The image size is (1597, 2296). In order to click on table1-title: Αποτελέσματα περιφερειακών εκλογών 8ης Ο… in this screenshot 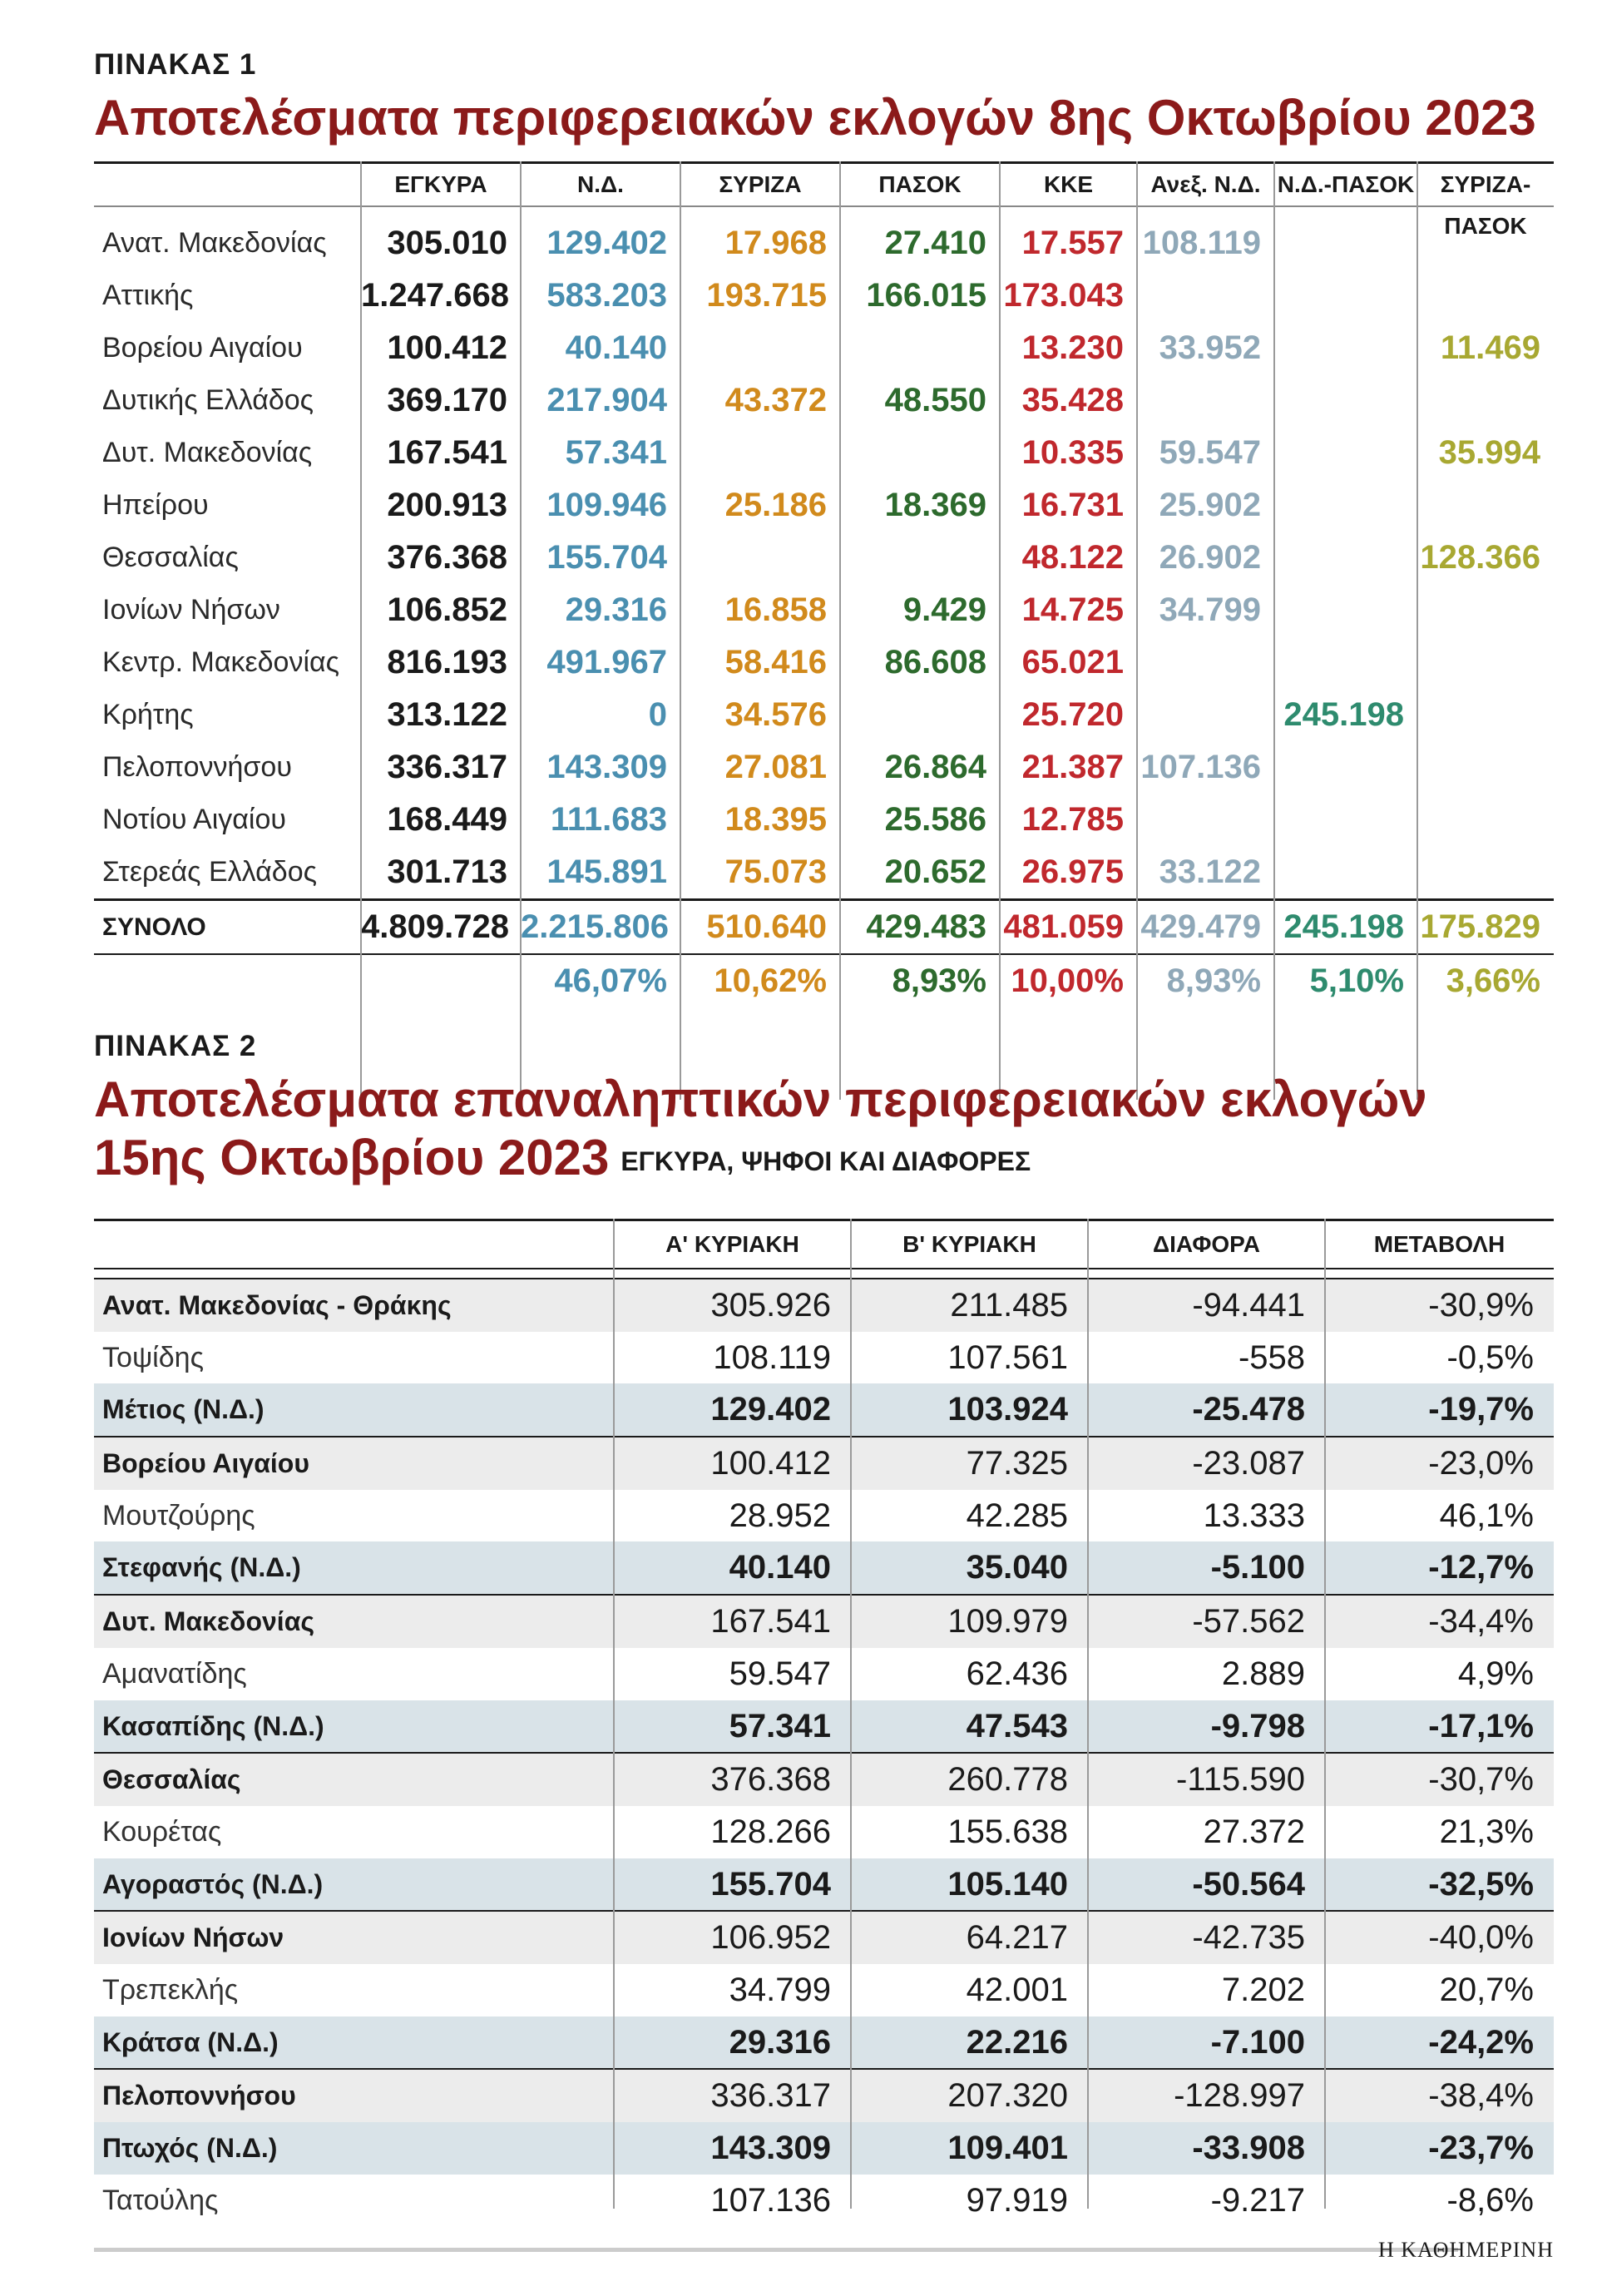, I will do `click(815, 118)`.